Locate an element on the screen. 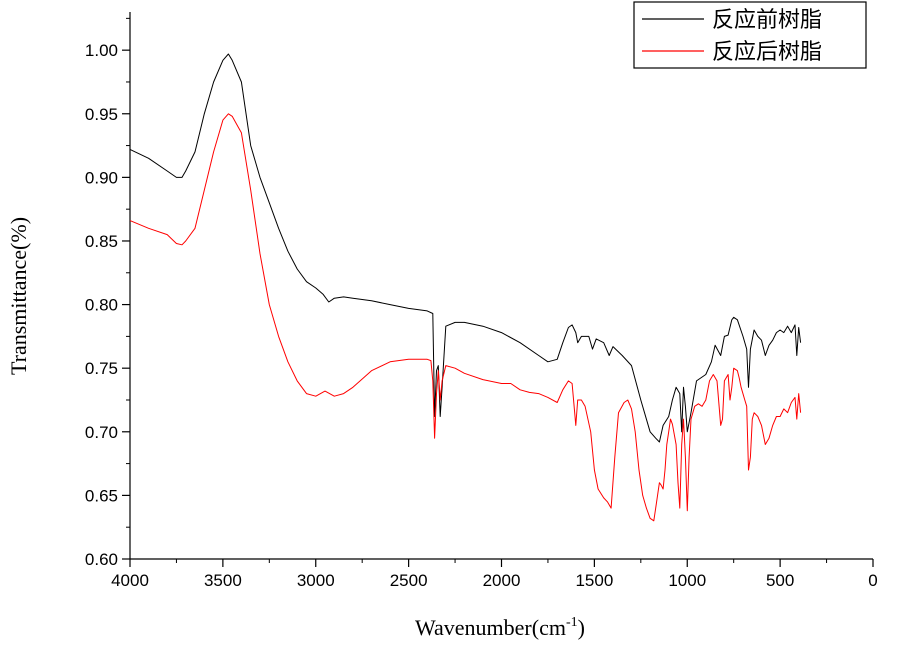 The image size is (900, 646). x-axis-title-close: ) is located at coordinates (581, 627).